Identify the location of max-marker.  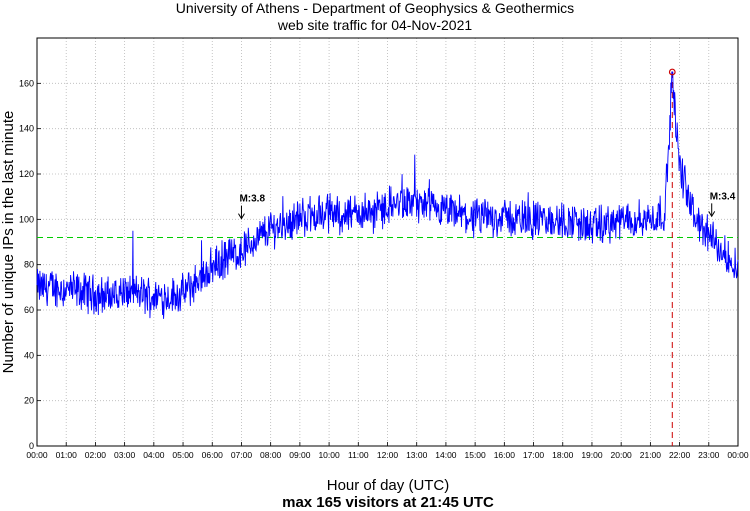
(672, 72).